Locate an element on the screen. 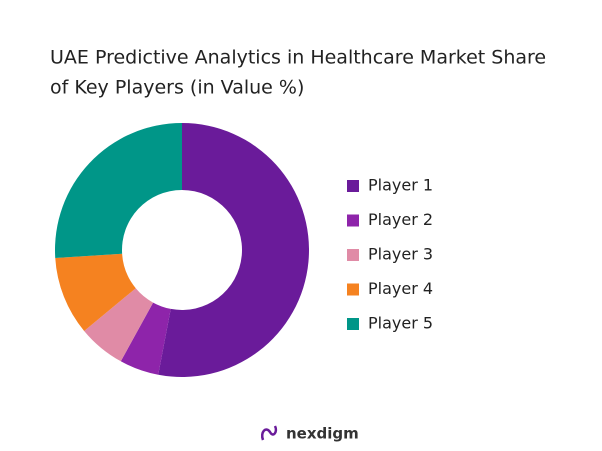 The height and width of the screenshot is (451, 602). legend-label: Player 1 is located at coordinates (400, 185).